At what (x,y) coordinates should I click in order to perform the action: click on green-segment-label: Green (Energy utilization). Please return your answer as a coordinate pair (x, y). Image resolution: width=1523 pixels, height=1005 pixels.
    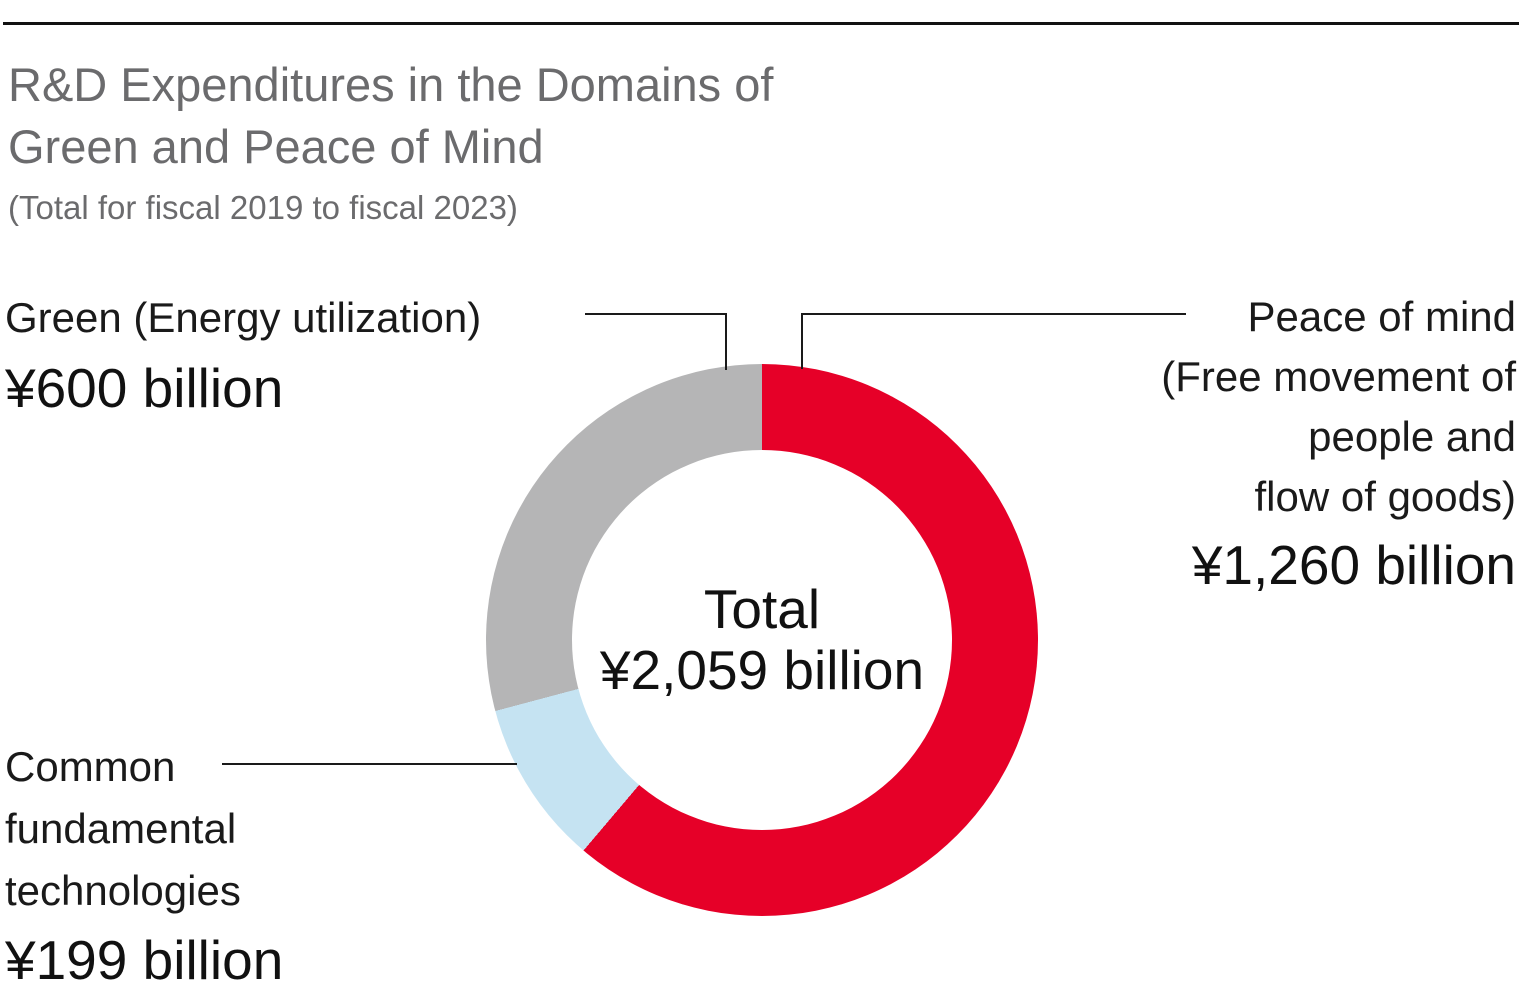
    Looking at the image, I should click on (243, 317).